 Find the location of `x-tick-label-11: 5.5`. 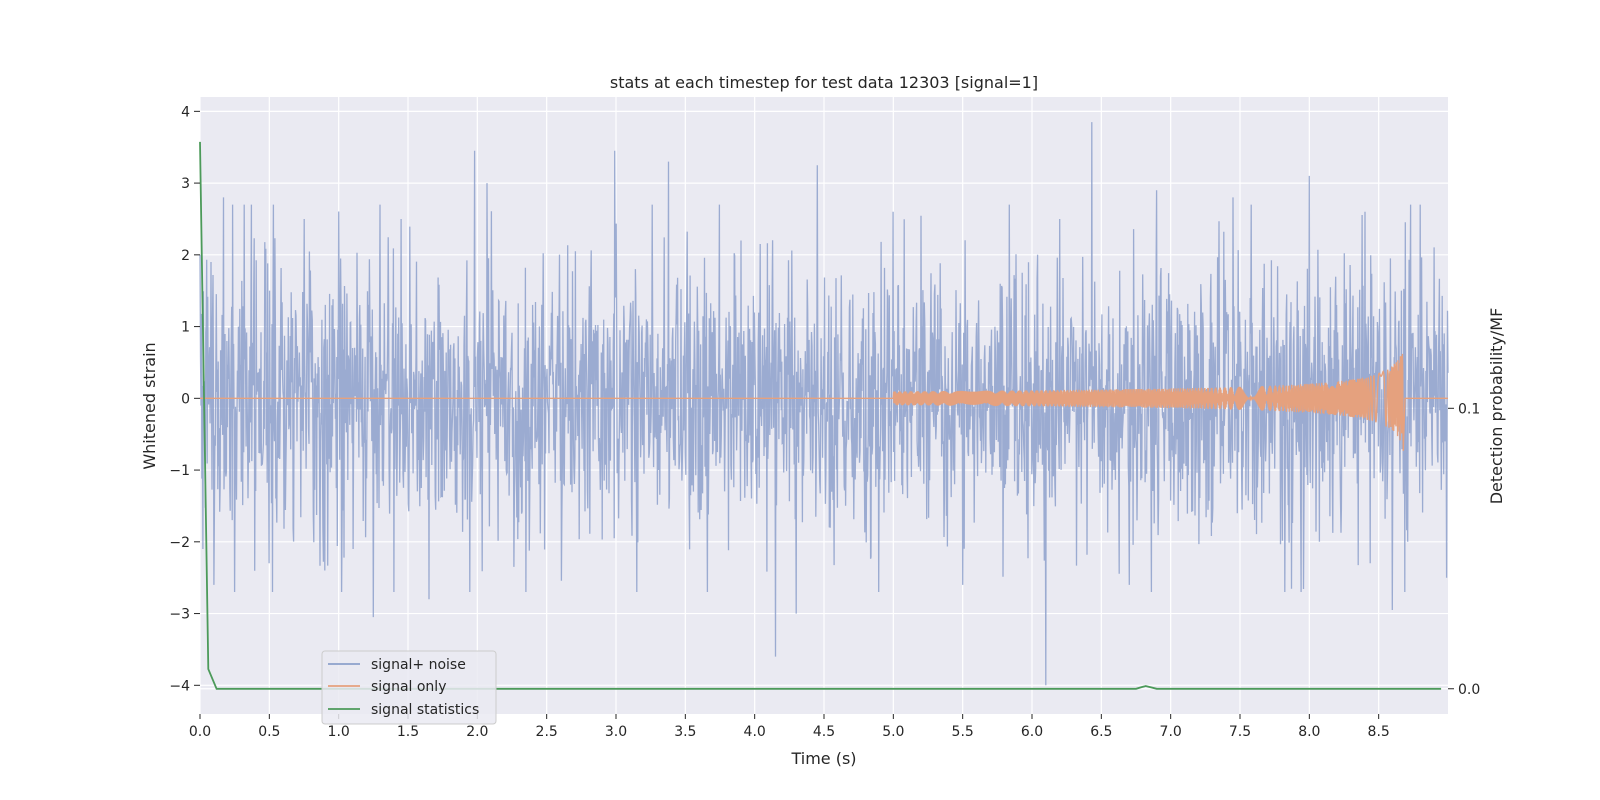

x-tick-label-11: 5.5 is located at coordinates (963, 732).